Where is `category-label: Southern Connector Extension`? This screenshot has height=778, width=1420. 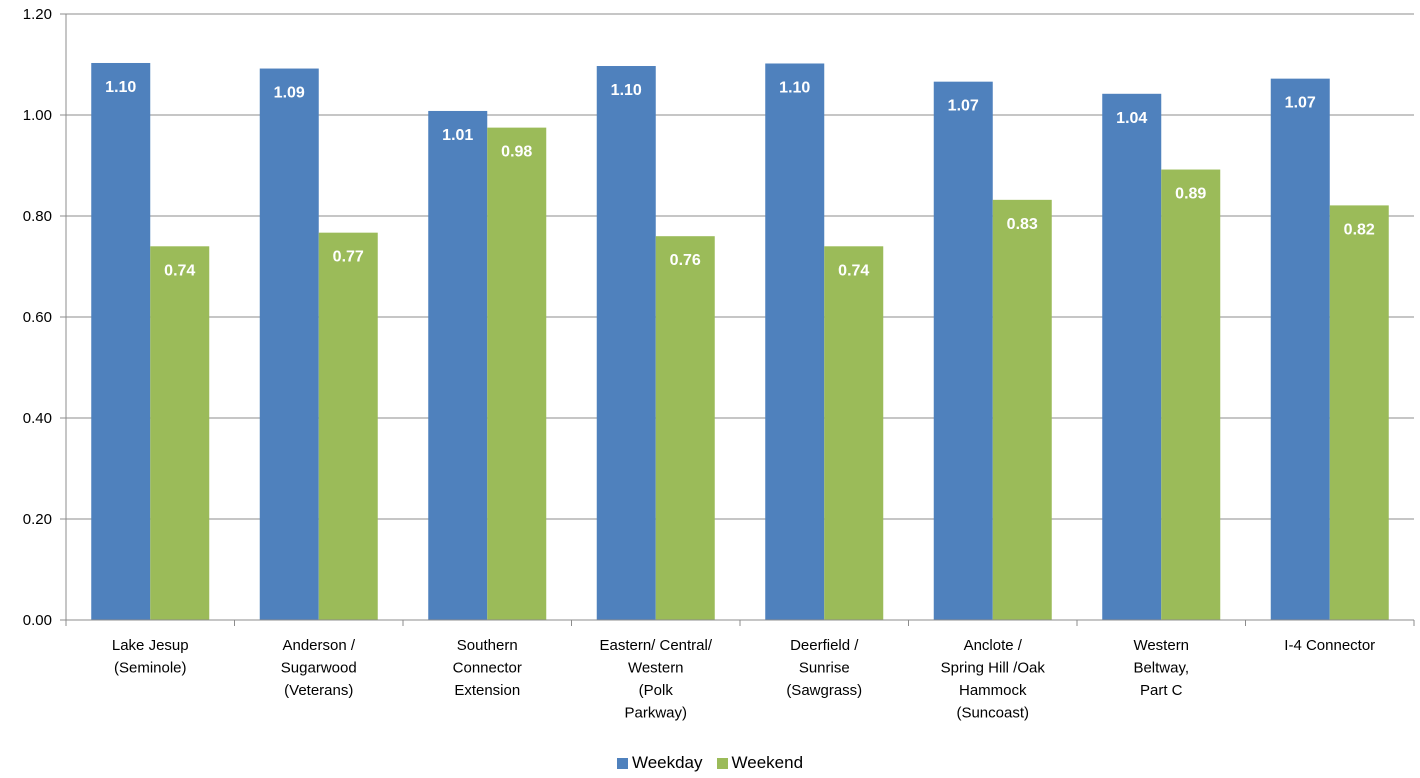 category-label: Southern Connector Extension is located at coordinates (487, 668).